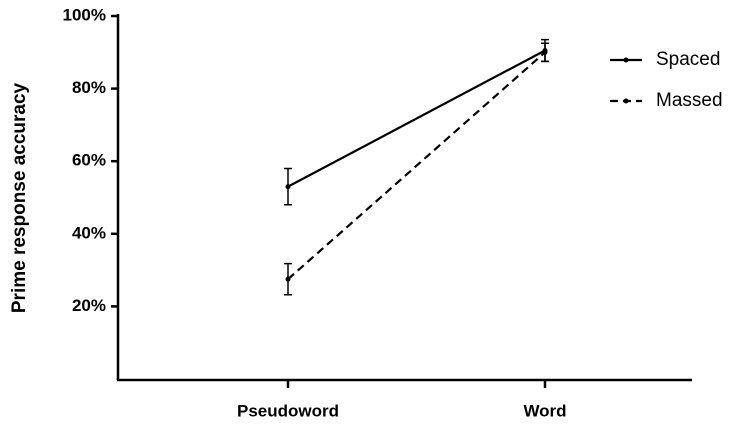  What do you see at coordinates (416, 118) in the screenshot?
I see `series-line` at bounding box center [416, 118].